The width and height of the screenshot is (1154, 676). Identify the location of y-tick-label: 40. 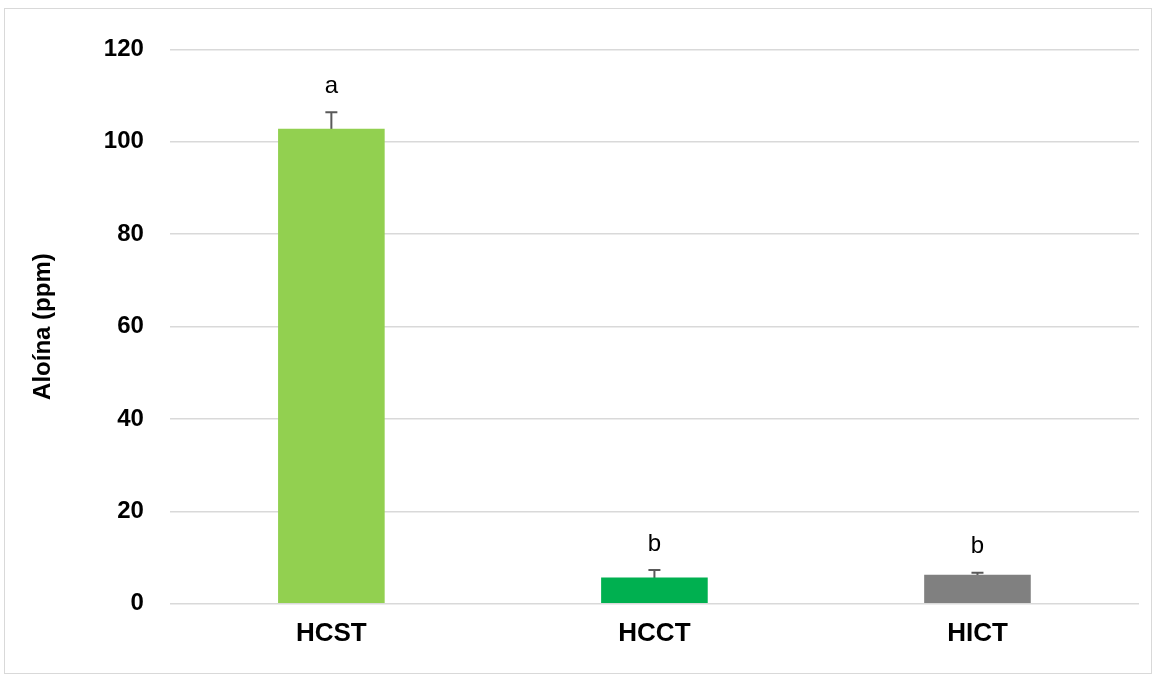
(130, 417).